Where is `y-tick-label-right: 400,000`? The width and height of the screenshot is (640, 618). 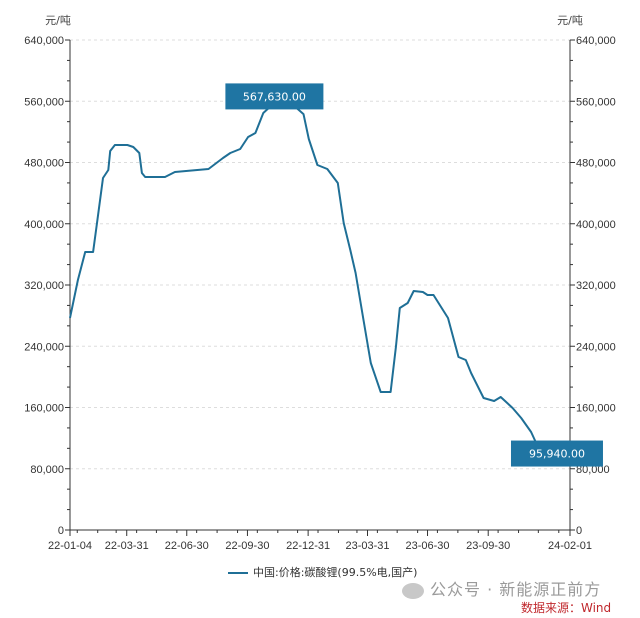
y-tick-label-right: 400,000 is located at coordinates (596, 225).